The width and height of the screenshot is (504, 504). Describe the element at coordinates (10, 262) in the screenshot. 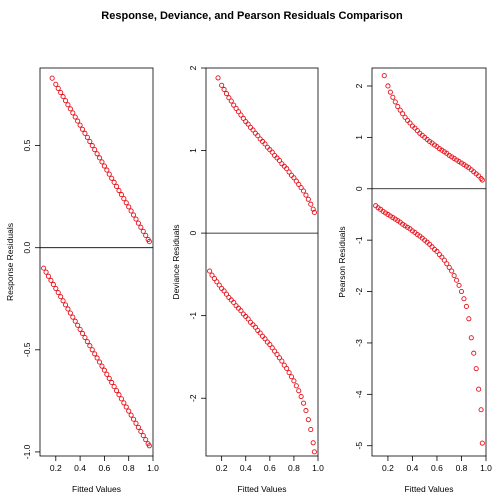

I see `y-axis-label: Response Residuals` at that location.